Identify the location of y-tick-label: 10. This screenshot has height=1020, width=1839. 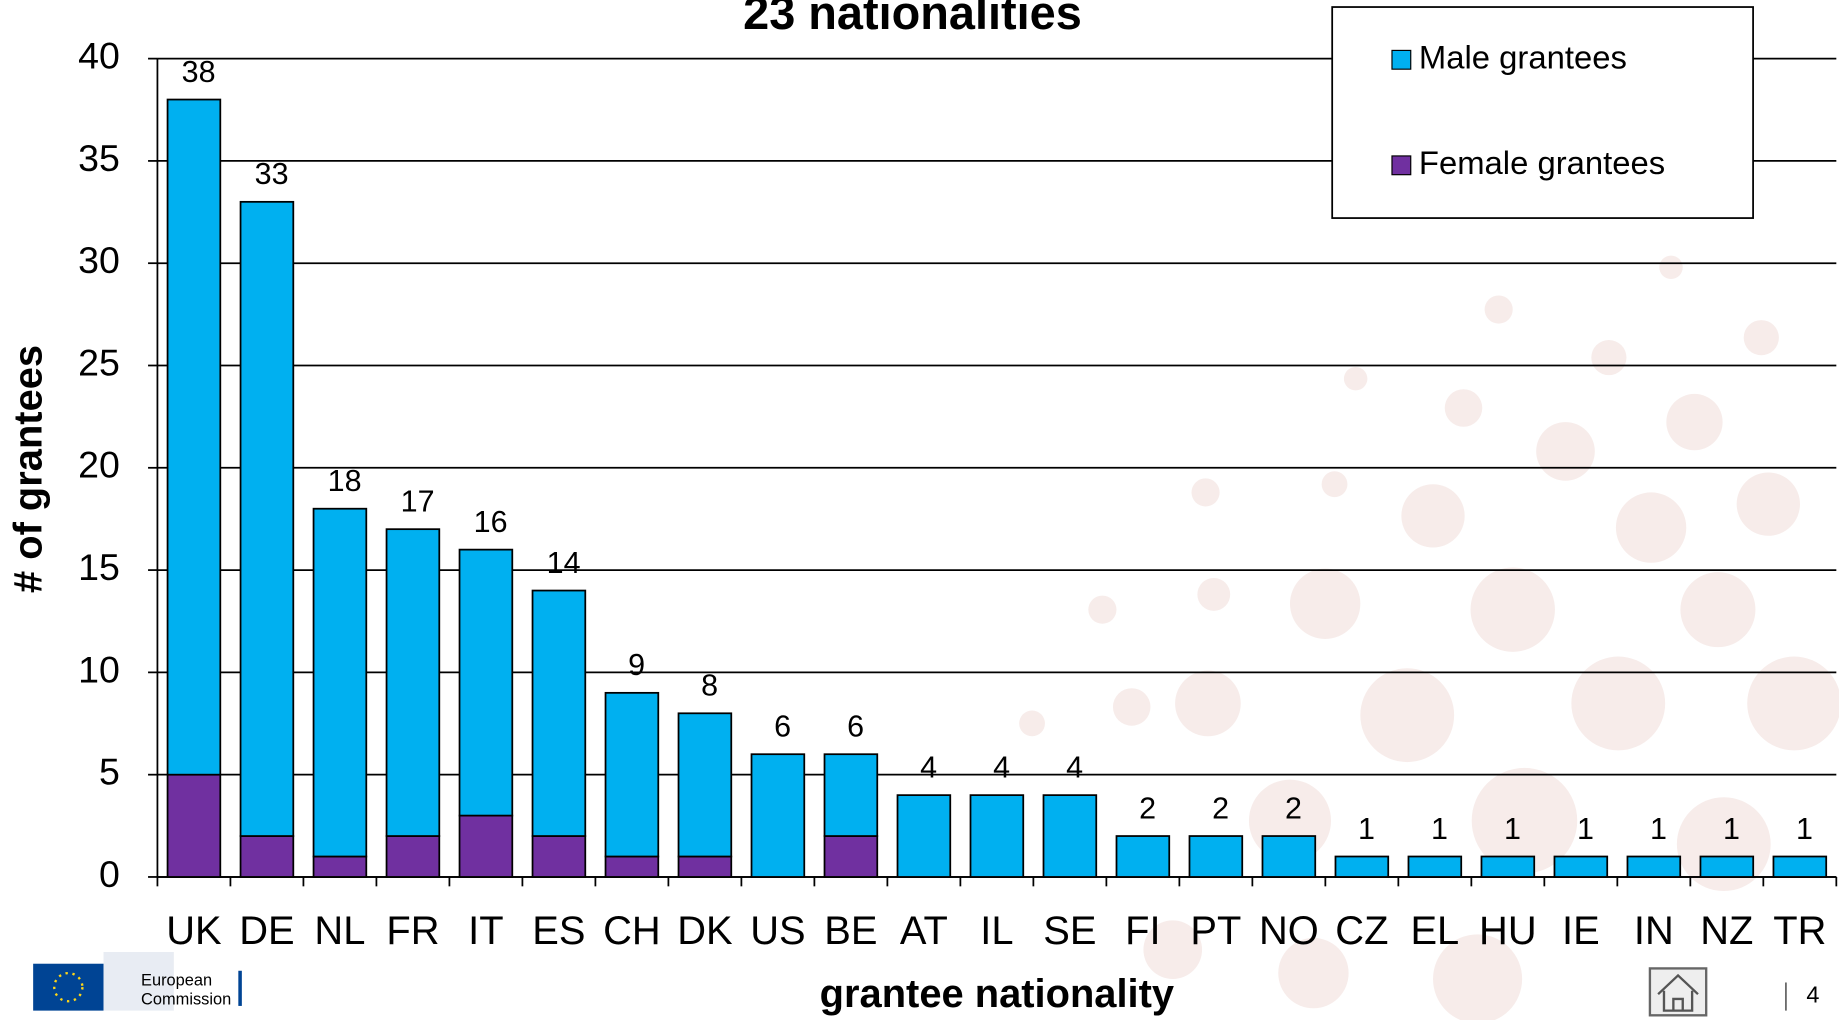
(99, 669).